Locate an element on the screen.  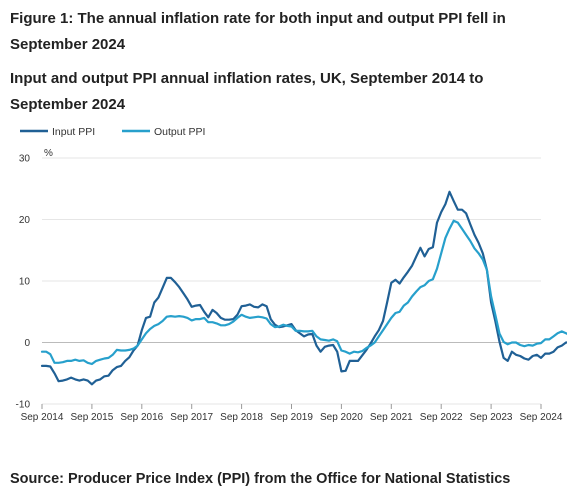
y-tick-label: 10 is located at coordinates (25, 282).